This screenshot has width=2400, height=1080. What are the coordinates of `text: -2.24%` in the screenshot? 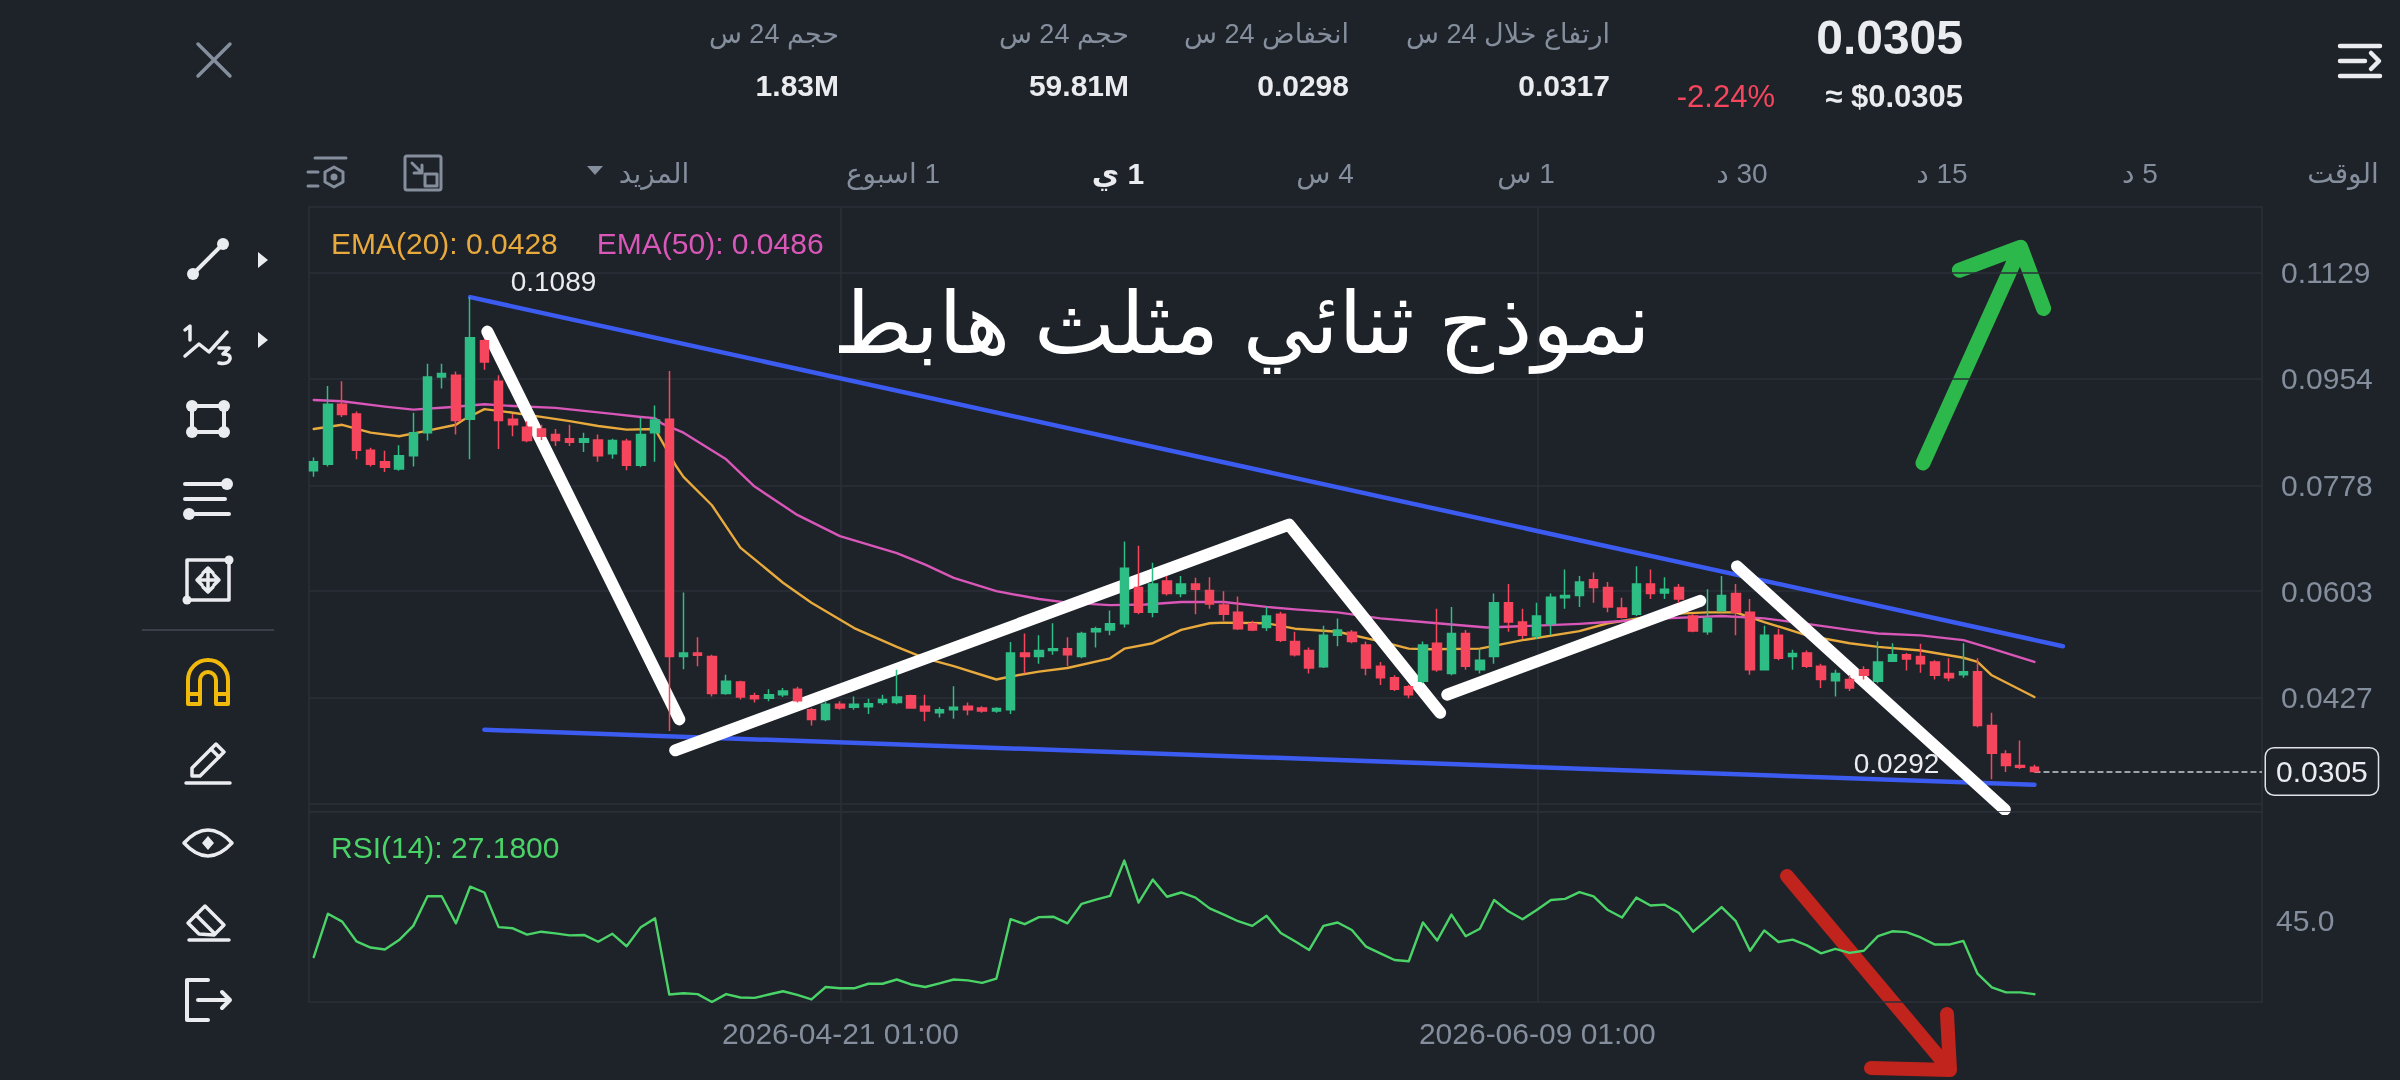 It's located at (1725, 96).